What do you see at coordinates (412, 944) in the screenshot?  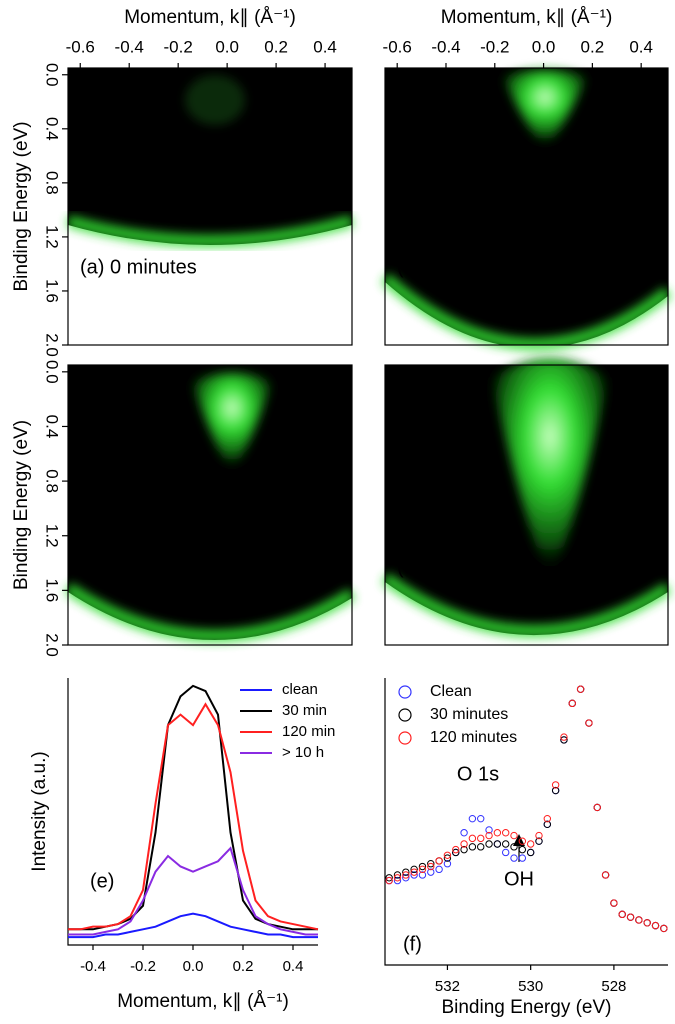 I see `panel-label: (f)` at bounding box center [412, 944].